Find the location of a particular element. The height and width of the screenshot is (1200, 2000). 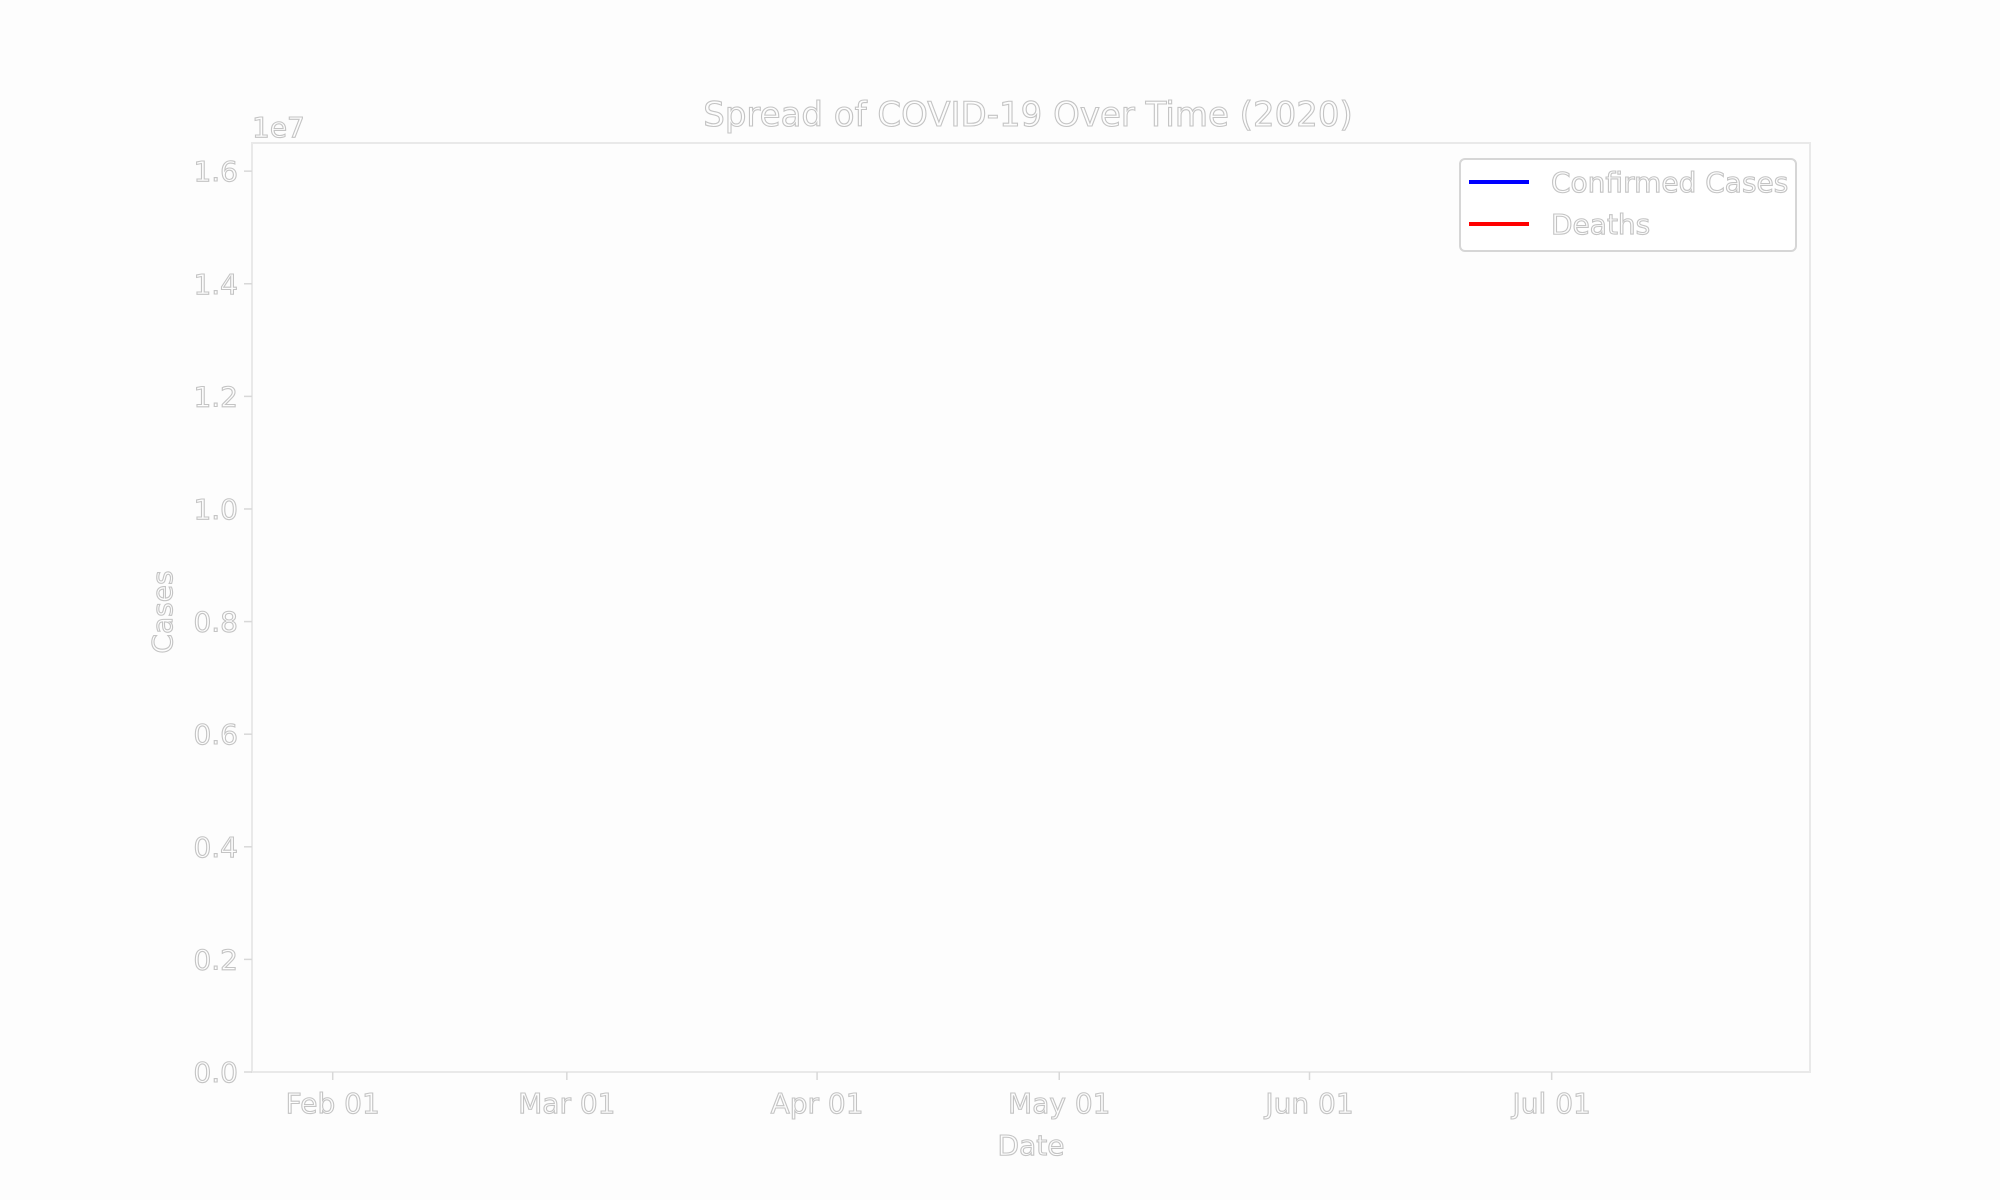

x-tick-label: Jun 01 is located at coordinates (1308, 1103).